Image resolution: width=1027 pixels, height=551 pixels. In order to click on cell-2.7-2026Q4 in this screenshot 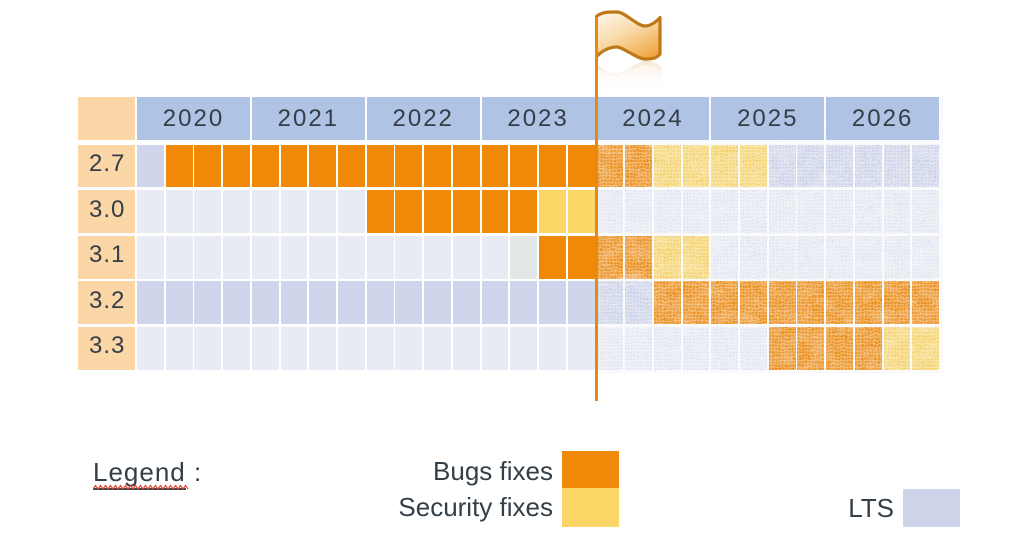, I will do `click(926, 166)`.